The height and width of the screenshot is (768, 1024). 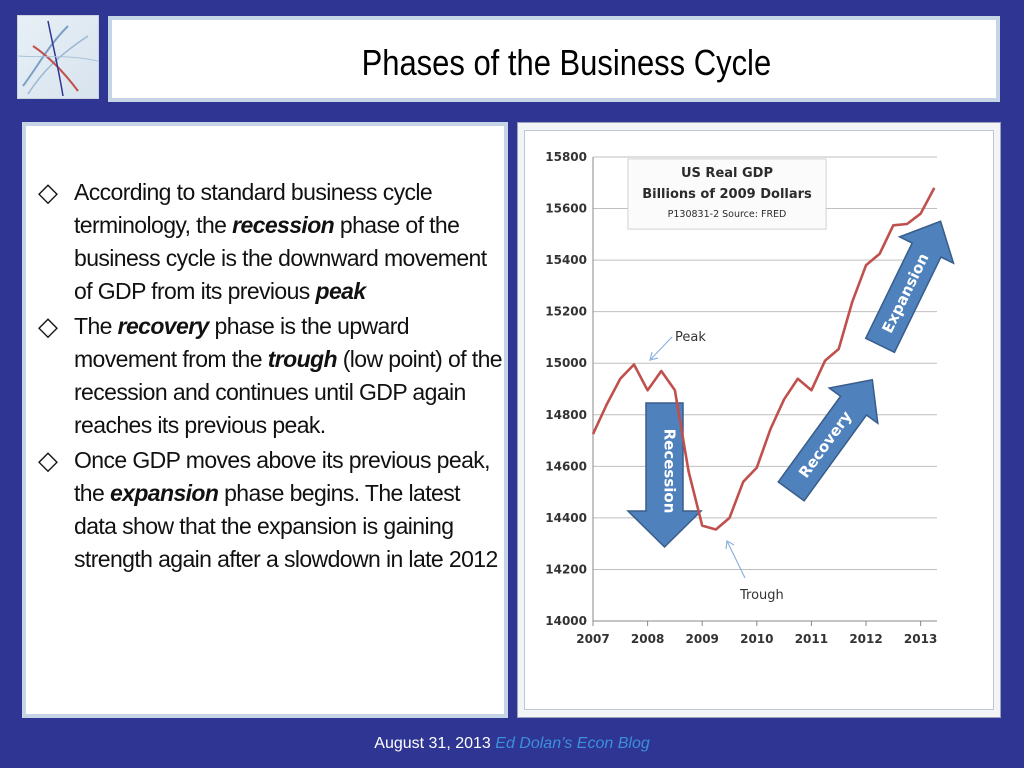 I want to click on bullet-emphasis: recovery, so click(x=163, y=326).